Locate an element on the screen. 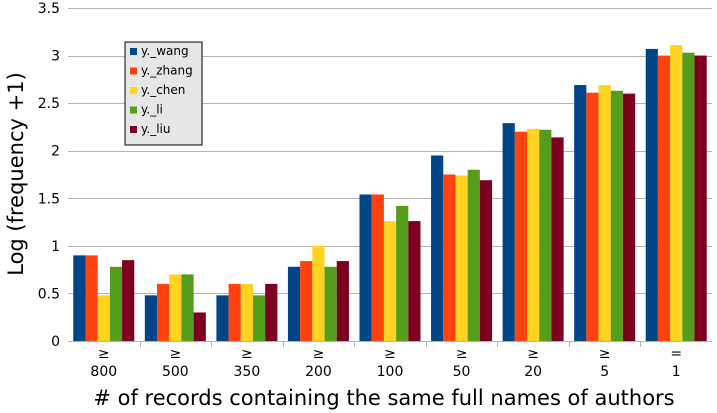 This screenshot has height=413, width=717. legend-box is located at coordinates (163, 93).